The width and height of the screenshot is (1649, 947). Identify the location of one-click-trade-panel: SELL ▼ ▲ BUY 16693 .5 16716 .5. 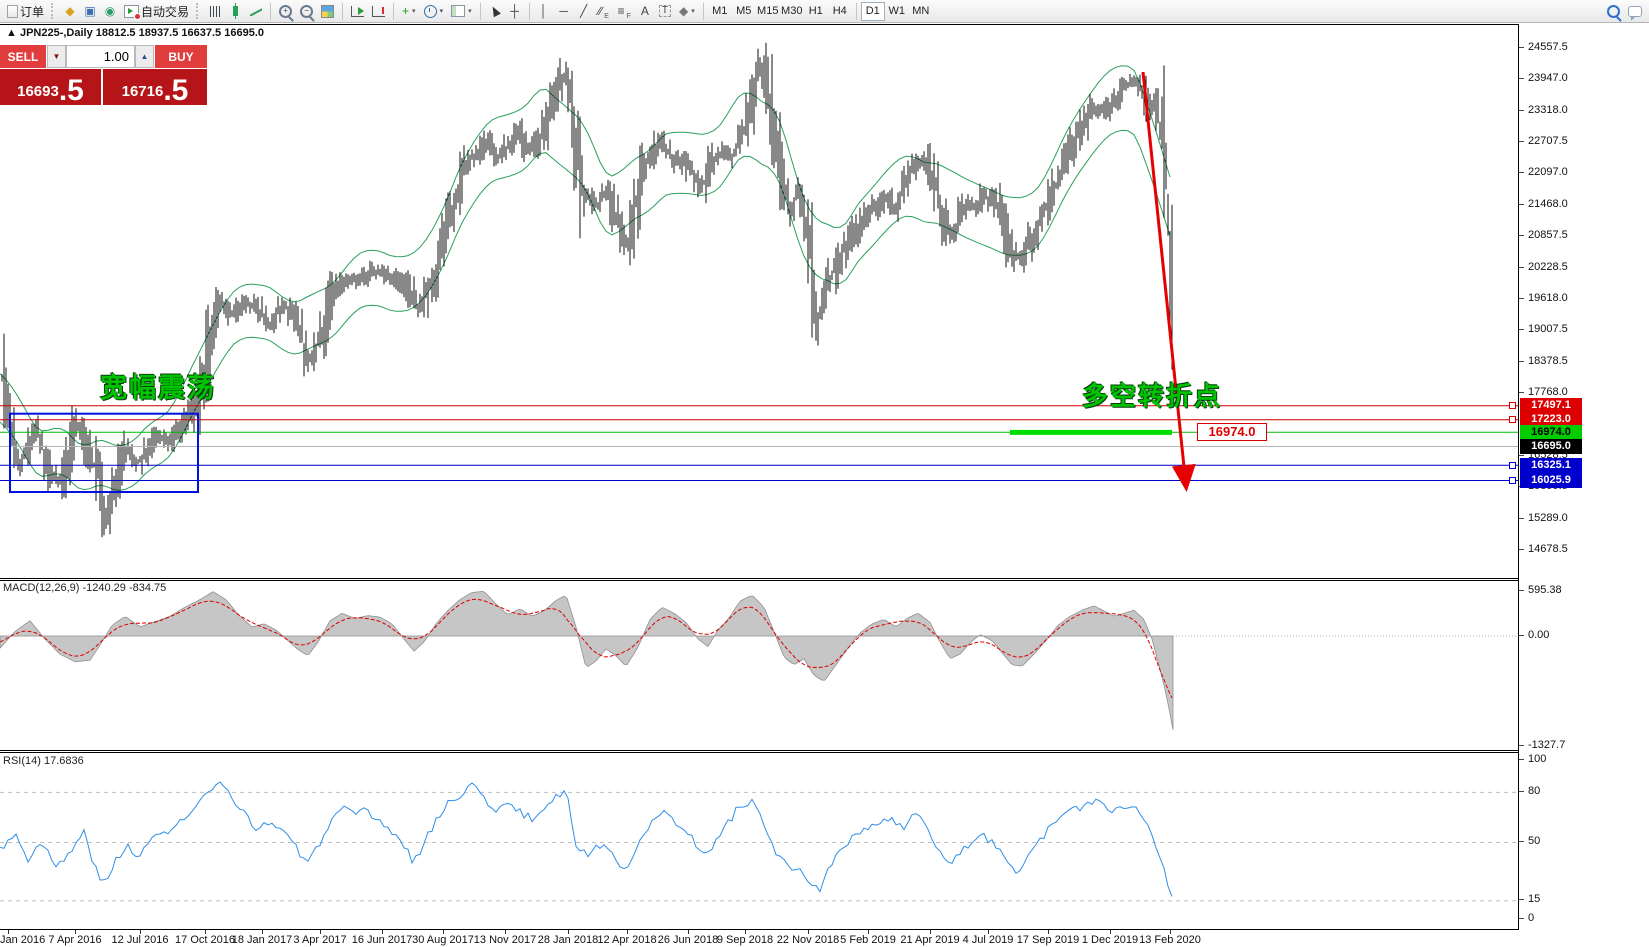
(103, 75).